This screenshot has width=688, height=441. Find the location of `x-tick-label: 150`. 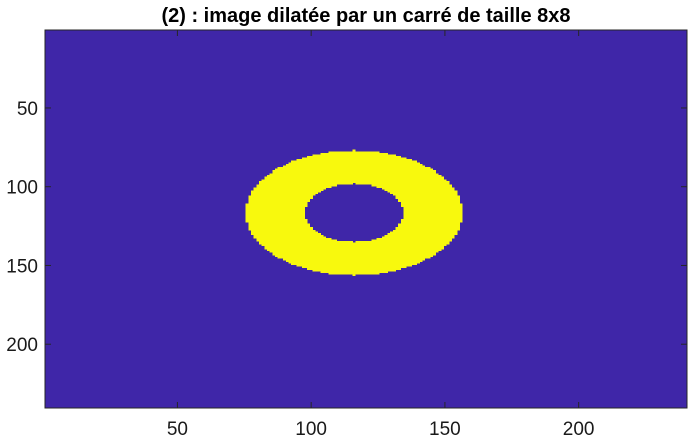

x-tick-label: 150 is located at coordinates (445, 429).